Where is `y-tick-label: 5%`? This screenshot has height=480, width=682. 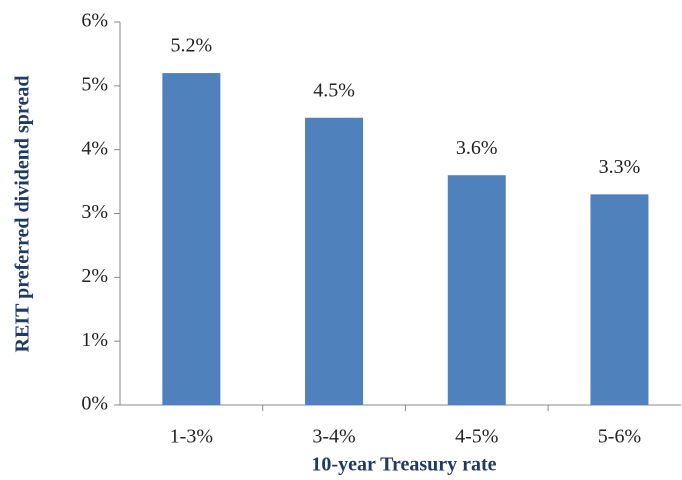
y-tick-label: 5% is located at coordinates (94, 84).